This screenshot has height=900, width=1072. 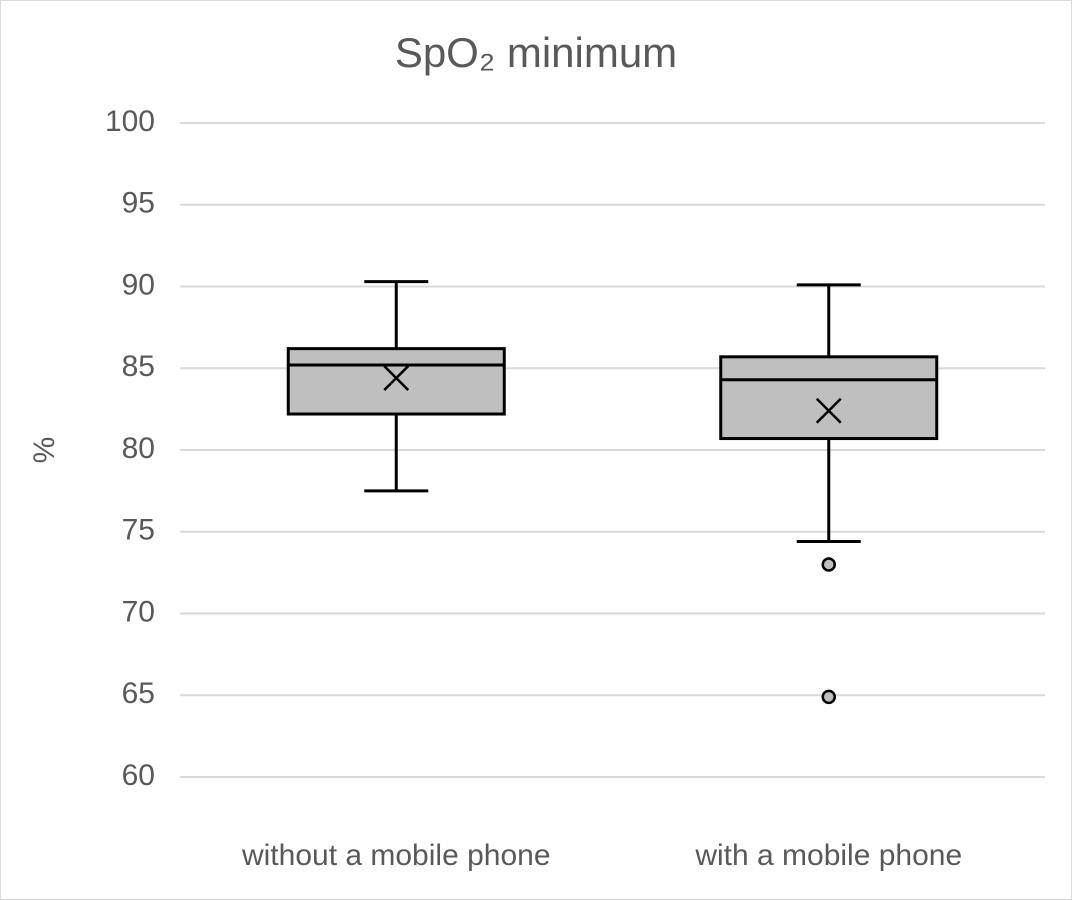 What do you see at coordinates (396, 855) in the screenshot?
I see `x-tick-label: without a mobile phone` at bounding box center [396, 855].